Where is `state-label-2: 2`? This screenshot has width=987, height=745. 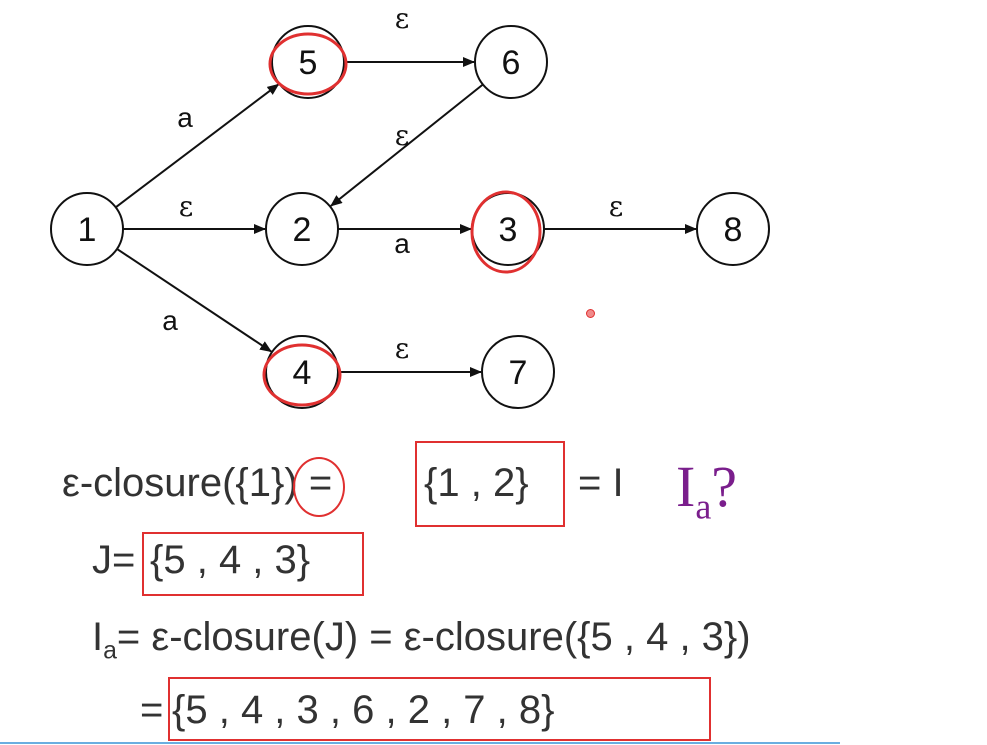 state-label-2: 2 is located at coordinates (302, 230).